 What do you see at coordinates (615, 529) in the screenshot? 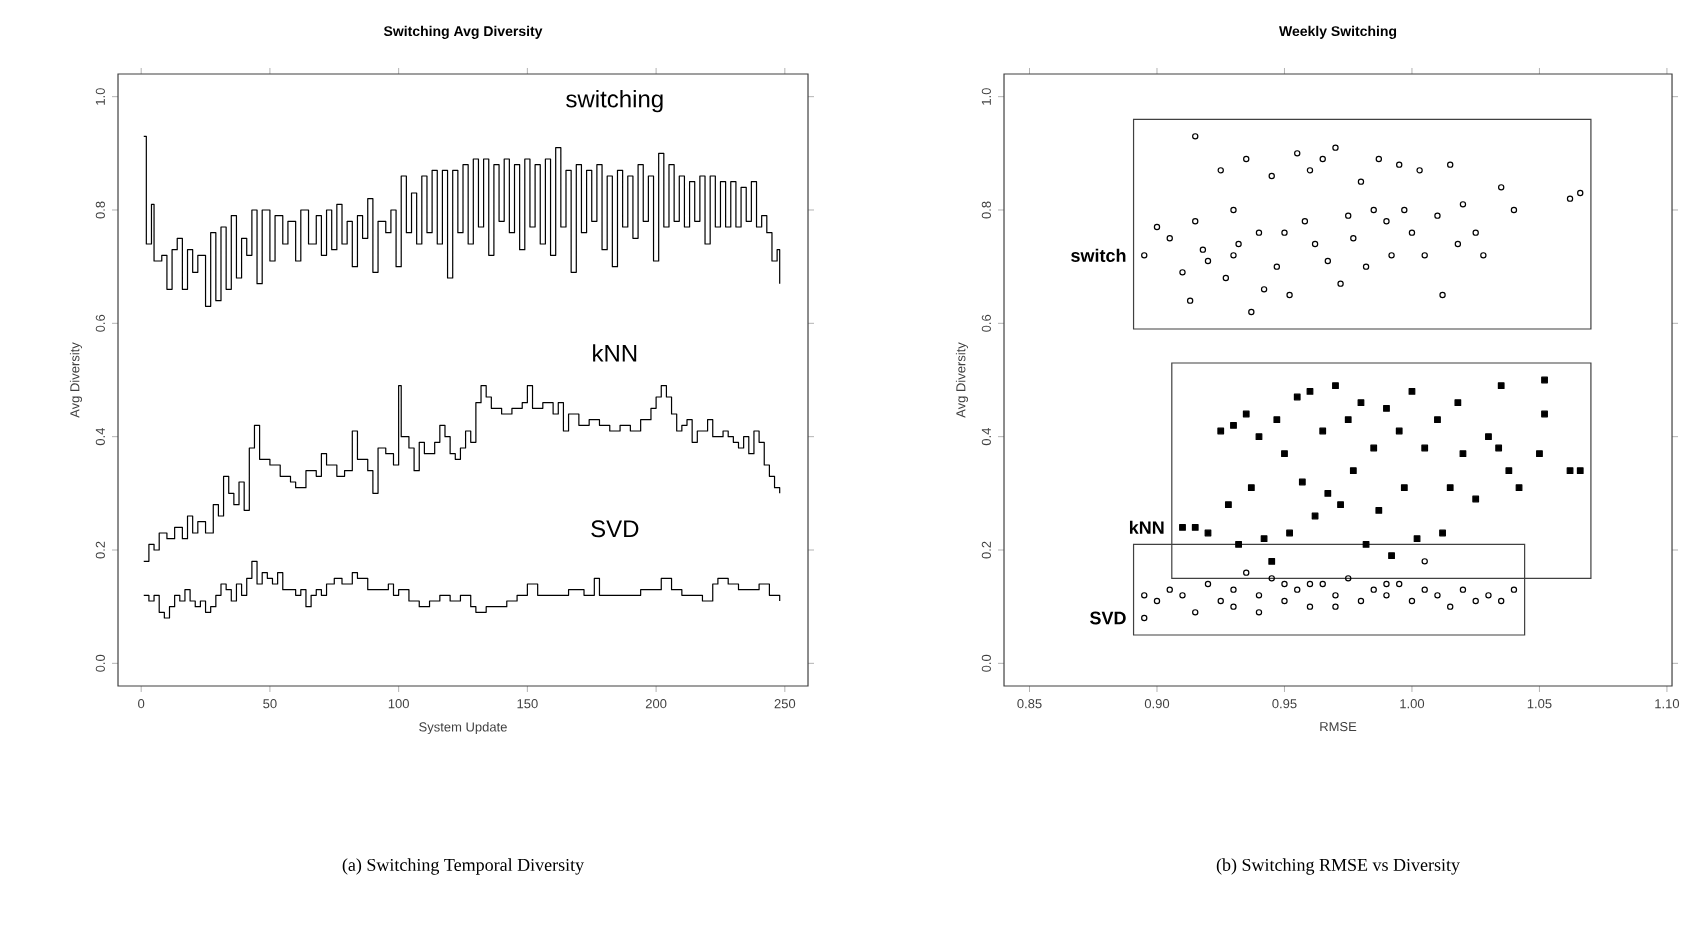
I see `series-label: SVD` at bounding box center [615, 529].